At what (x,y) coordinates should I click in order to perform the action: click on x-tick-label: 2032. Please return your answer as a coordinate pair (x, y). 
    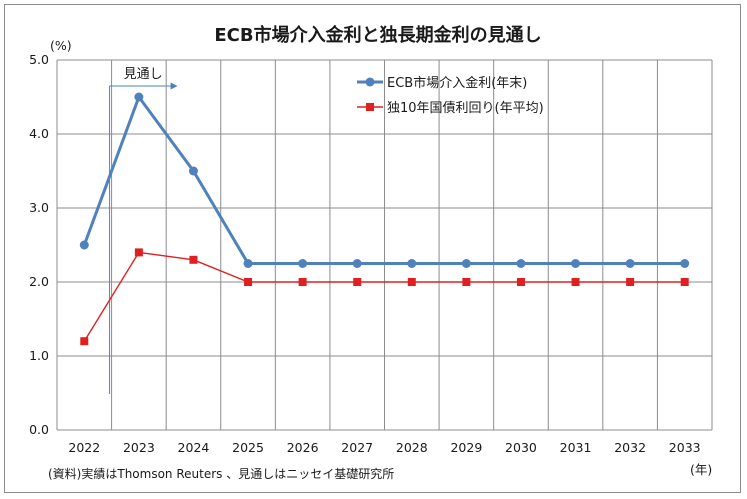
    Looking at the image, I should click on (630, 447).